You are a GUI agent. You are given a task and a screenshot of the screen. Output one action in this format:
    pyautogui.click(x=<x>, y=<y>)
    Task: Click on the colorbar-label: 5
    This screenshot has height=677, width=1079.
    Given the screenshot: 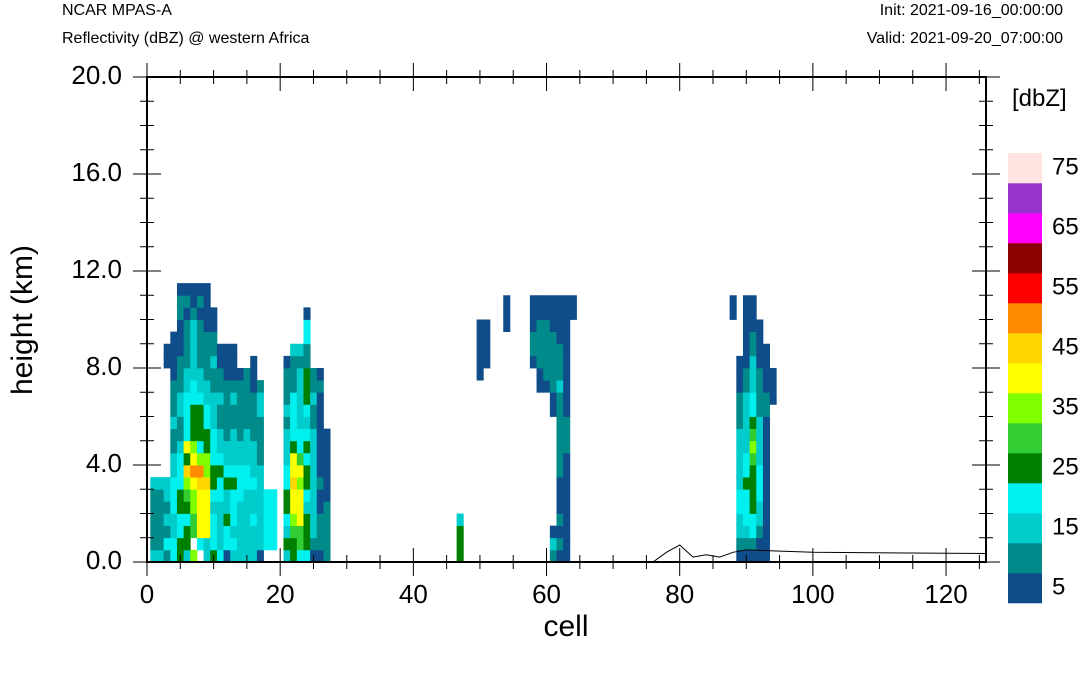 What is the action you would take?
    pyautogui.click(x=1058, y=586)
    